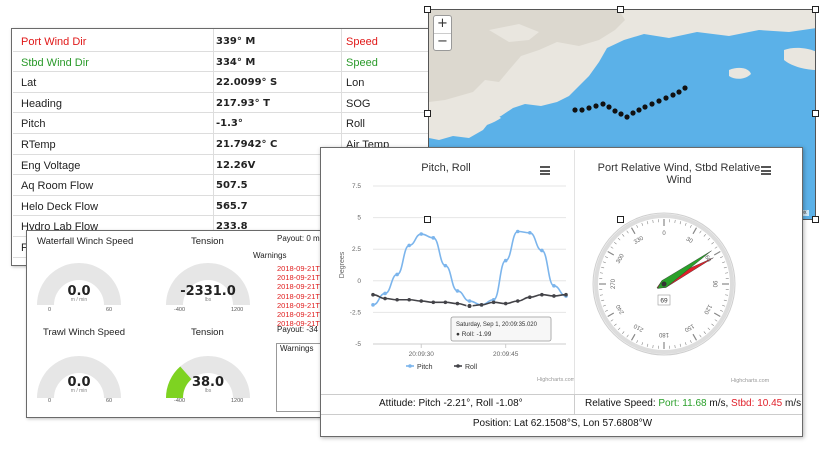  What do you see at coordinates (359, 218) in the screenshot?
I see `y-tick-label: 5` at bounding box center [359, 218].